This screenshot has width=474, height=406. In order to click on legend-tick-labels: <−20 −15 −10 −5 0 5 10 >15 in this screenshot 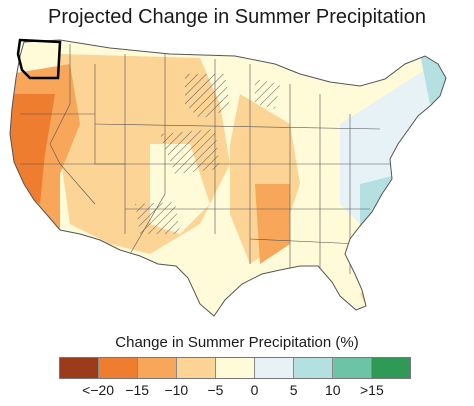, I will do `click(235, 392)`.